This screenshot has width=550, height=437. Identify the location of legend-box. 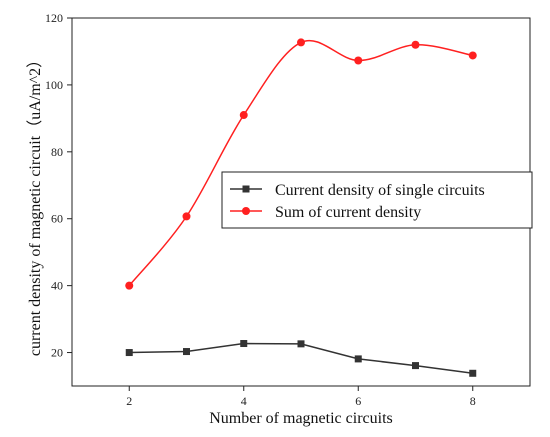
(377, 200).